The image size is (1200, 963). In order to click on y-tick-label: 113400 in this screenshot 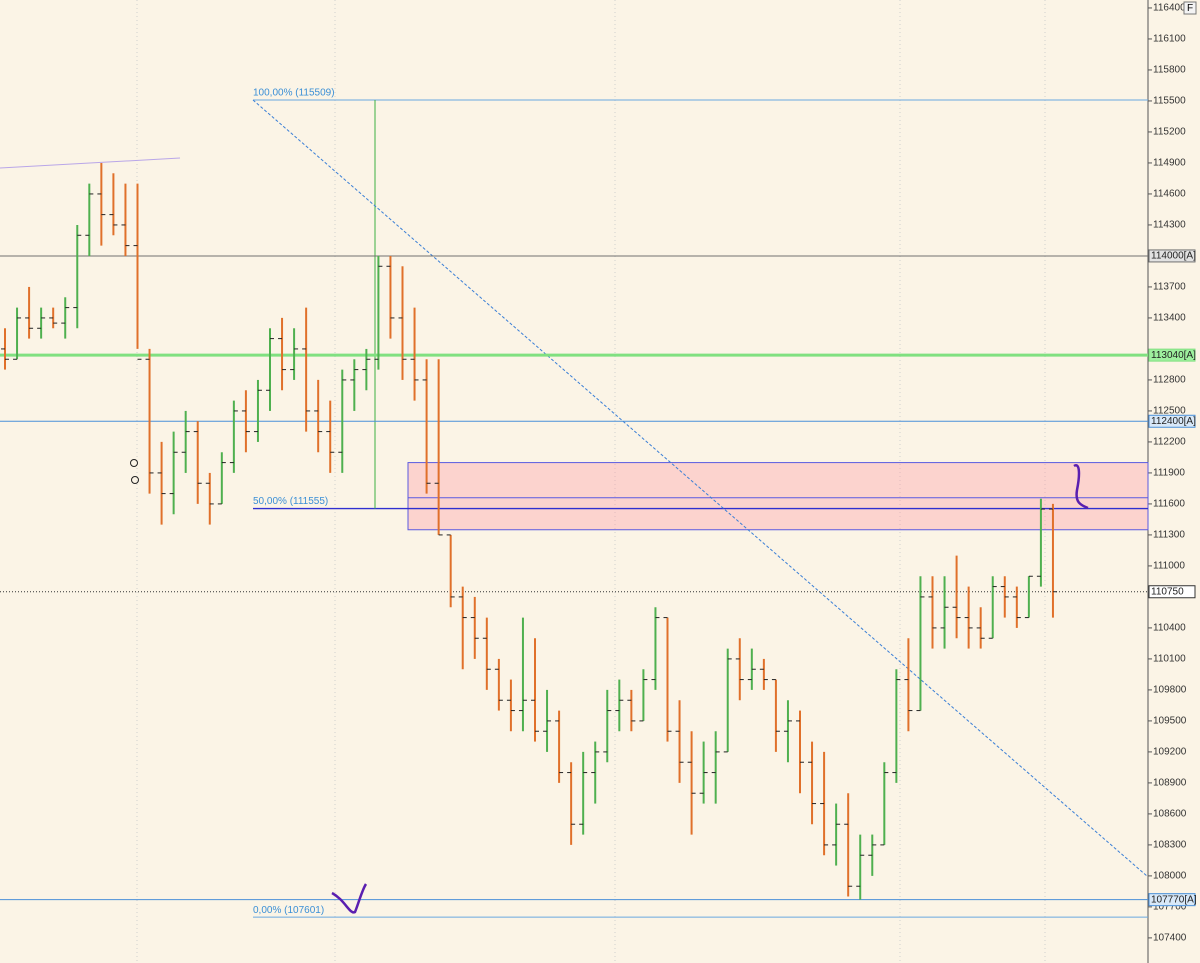, I will do `click(1169, 318)`.